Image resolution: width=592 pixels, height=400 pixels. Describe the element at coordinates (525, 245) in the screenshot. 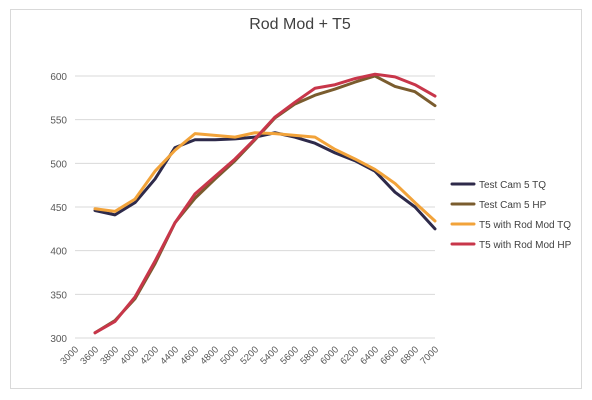

I see `legend-label: T5 with Rod Mod HP` at that location.